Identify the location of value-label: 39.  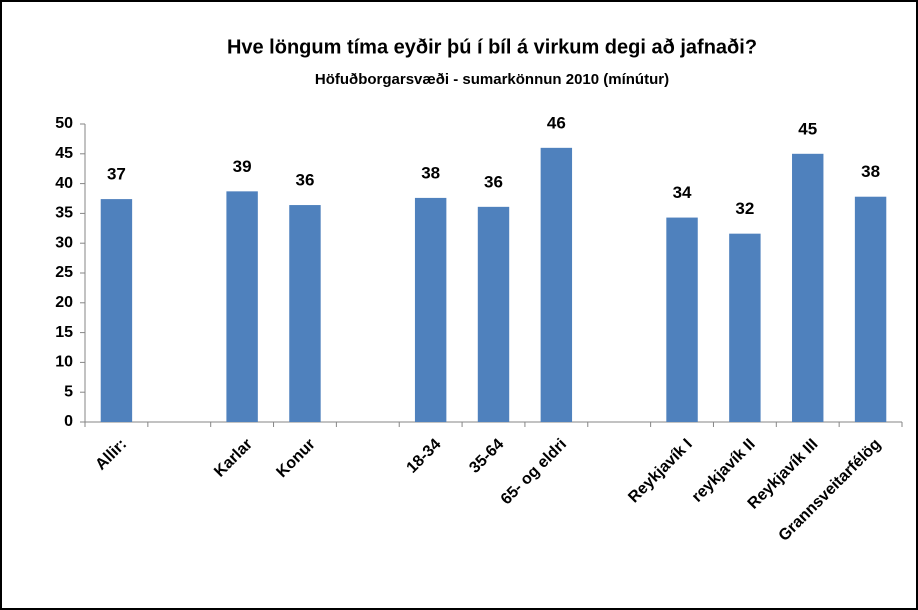
(242, 166).